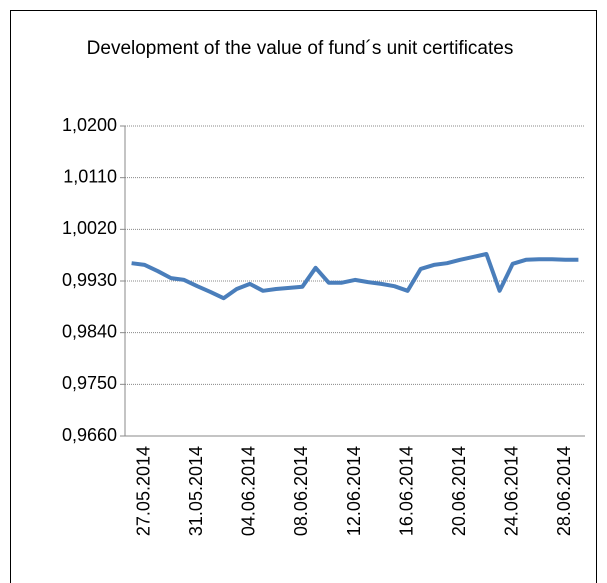 The height and width of the screenshot is (583, 607). What do you see at coordinates (89, 228) in the screenshot?
I see `y-tick-label: 1,0020` at bounding box center [89, 228].